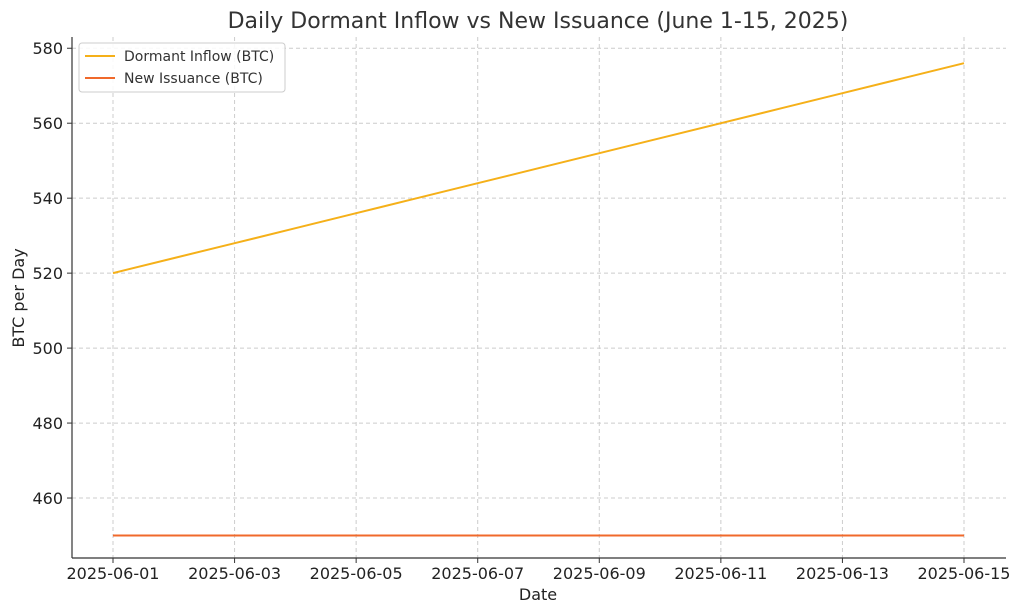 This screenshot has width=1024, height=614. Describe the element at coordinates (964, 573) in the screenshot. I see `x-tick-label: 2025-06-15` at that location.